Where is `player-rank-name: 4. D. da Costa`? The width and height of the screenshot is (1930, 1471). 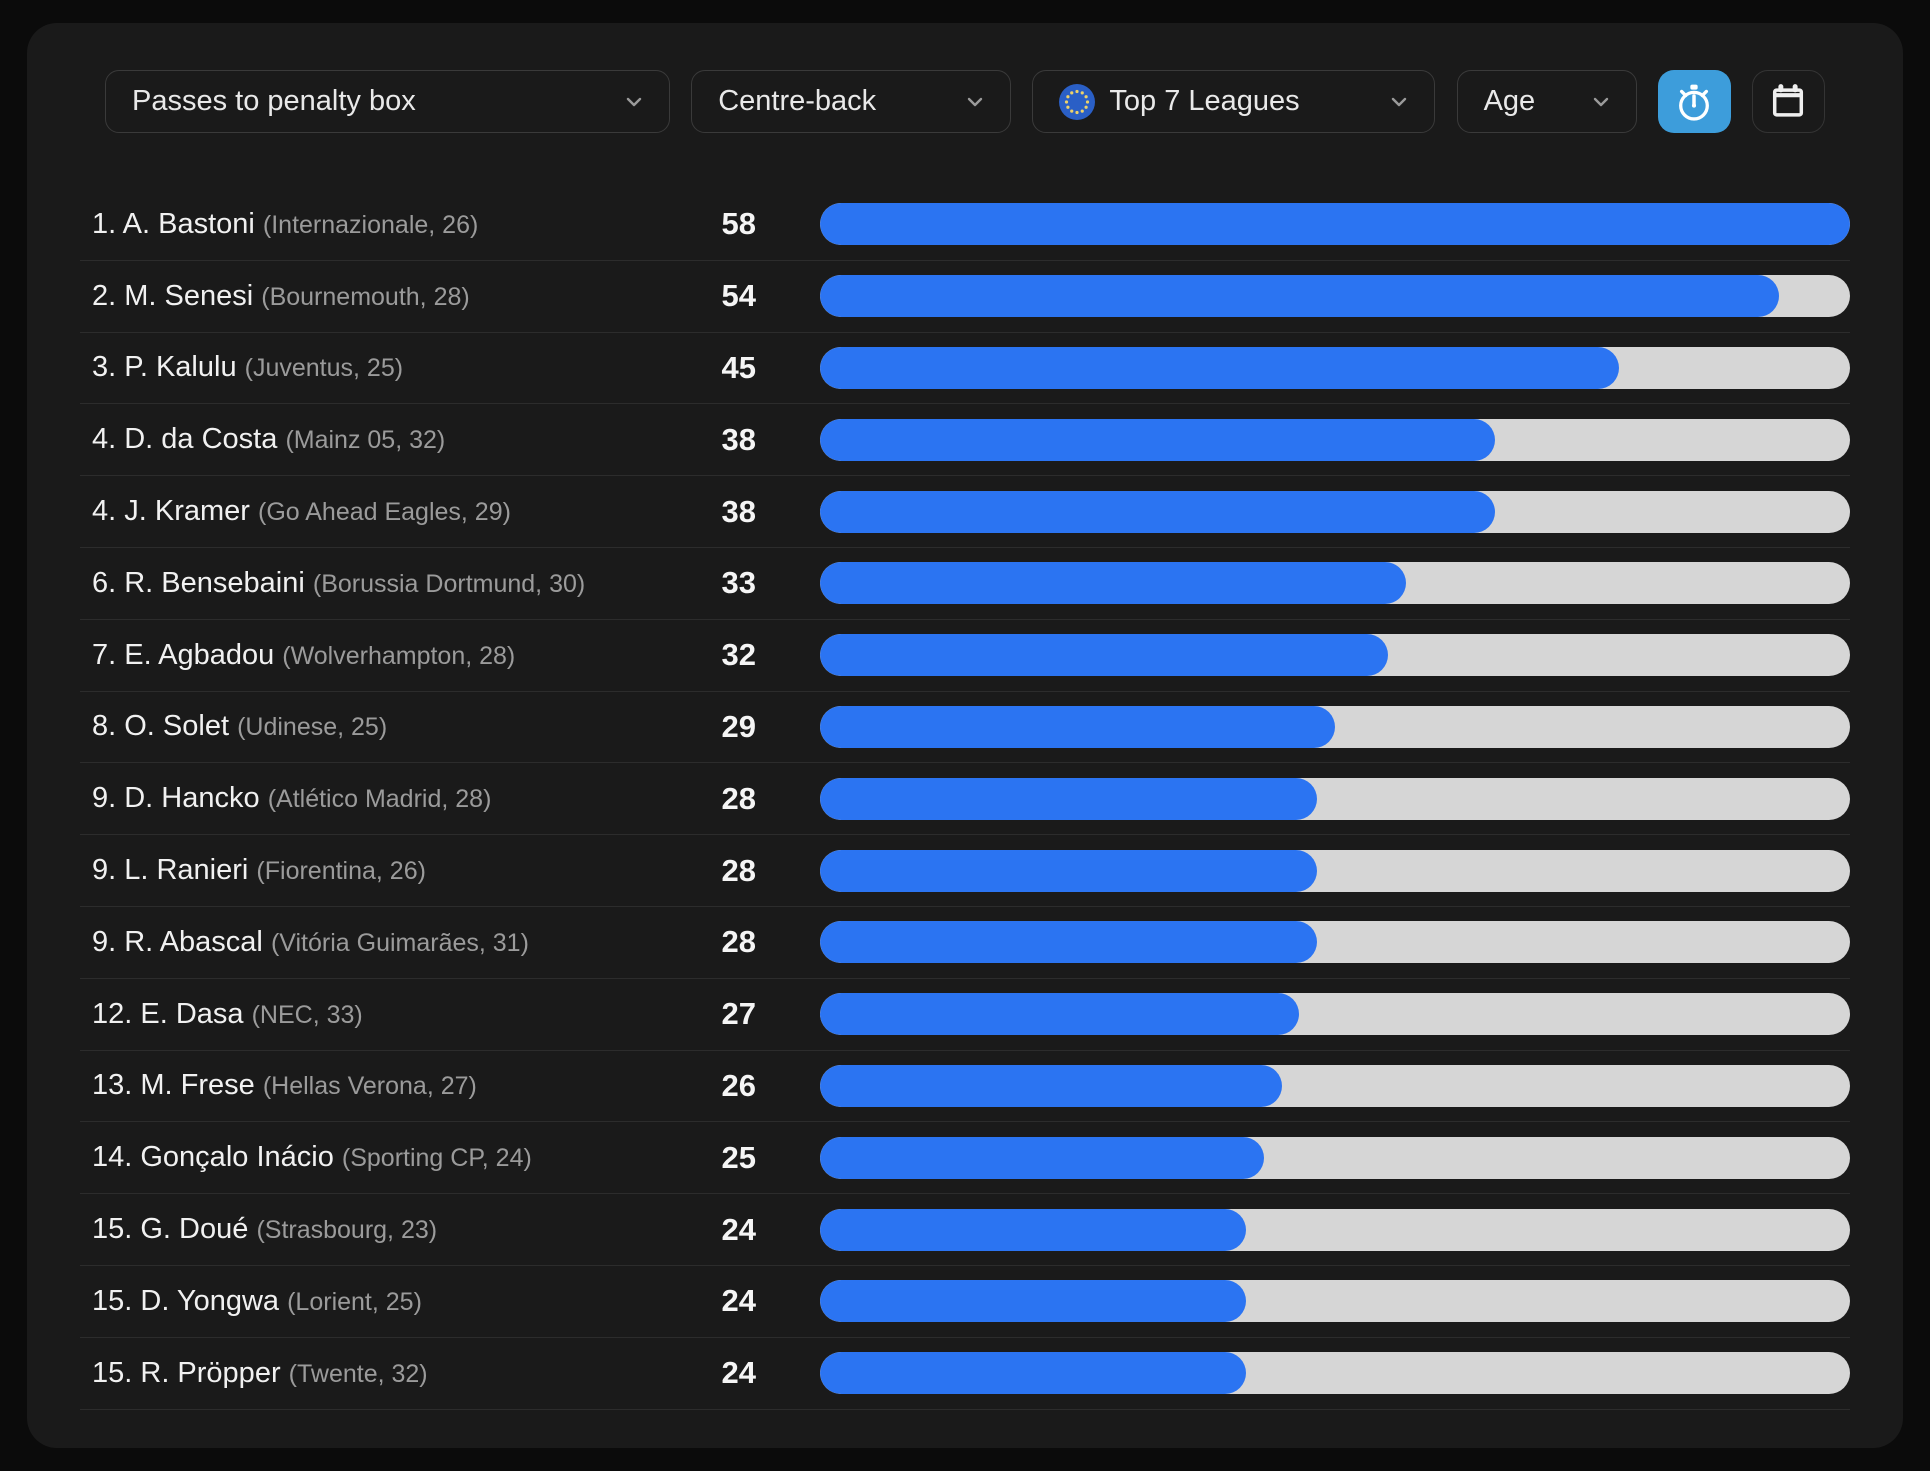
player-rank-name: 4. D. da Costa is located at coordinates (185, 439).